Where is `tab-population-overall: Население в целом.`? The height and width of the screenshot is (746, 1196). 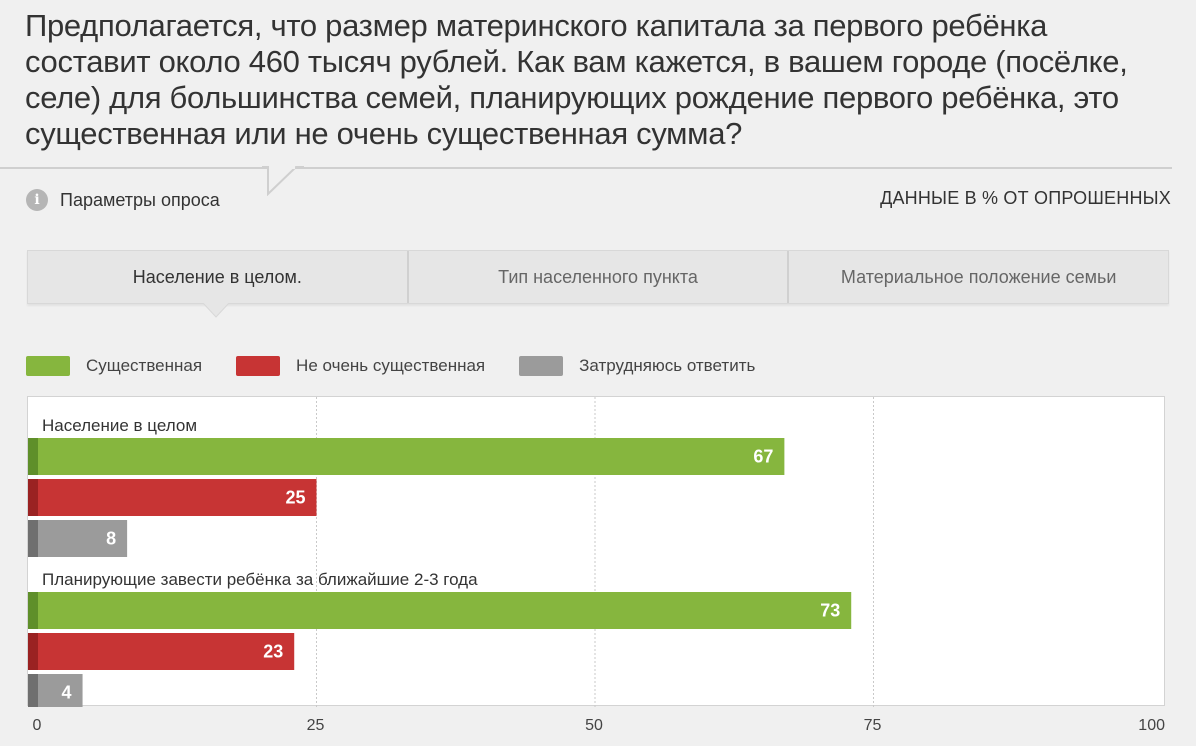 tab-population-overall: Население в целом. is located at coordinates (218, 277).